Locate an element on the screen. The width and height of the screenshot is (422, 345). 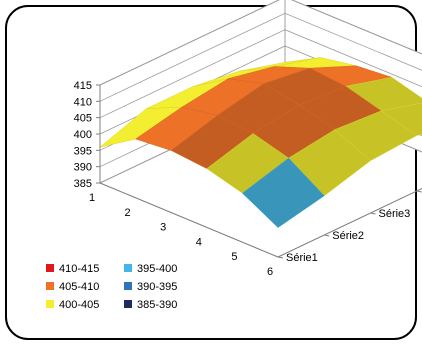
series-tick-label: Série1 is located at coordinates (302, 258).